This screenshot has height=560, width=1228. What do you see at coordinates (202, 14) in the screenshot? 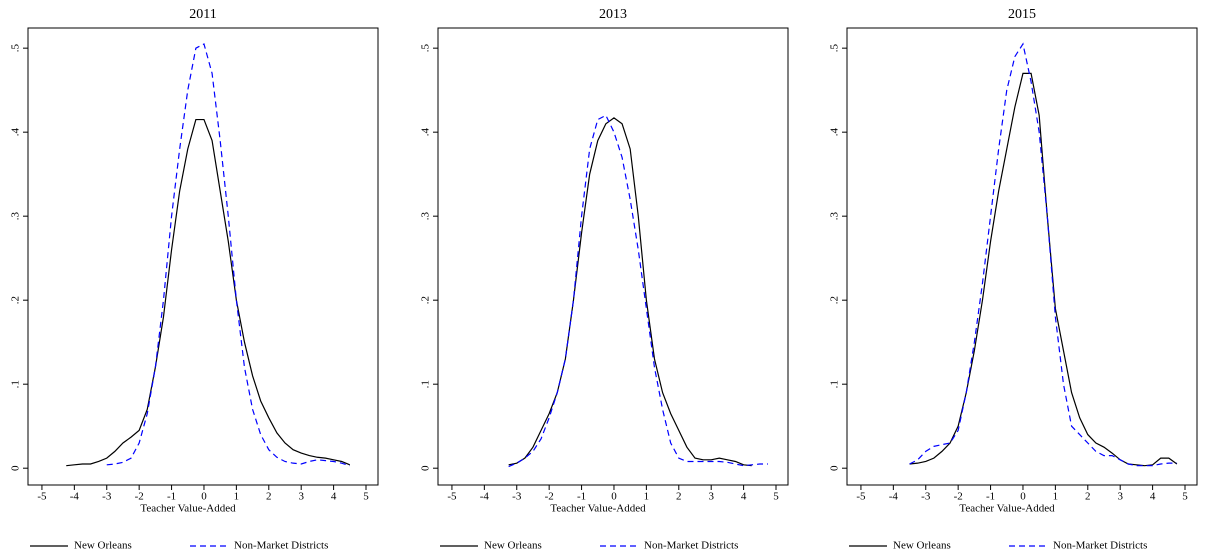
I see `chart-title: 2011` at bounding box center [202, 14].